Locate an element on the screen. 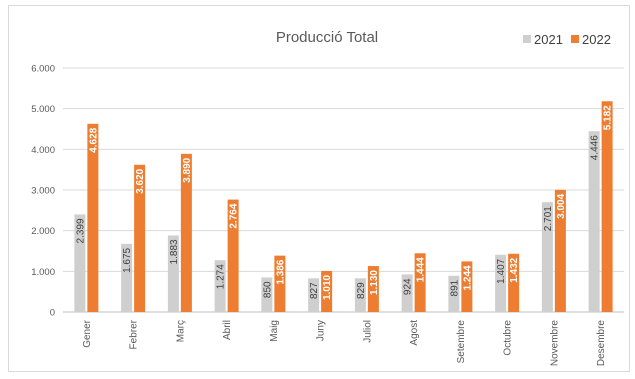 The width and height of the screenshot is (635, 379). legend-swatch-2022 is located at coordinates (575, 39).